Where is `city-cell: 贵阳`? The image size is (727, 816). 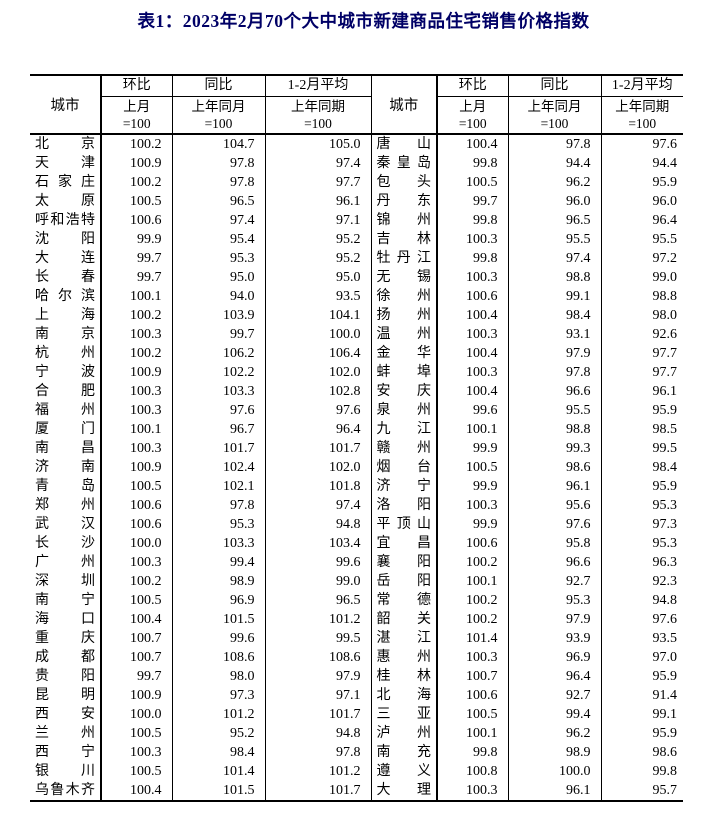
city-cell: 贵阳 is located at coordinates (66, 676).